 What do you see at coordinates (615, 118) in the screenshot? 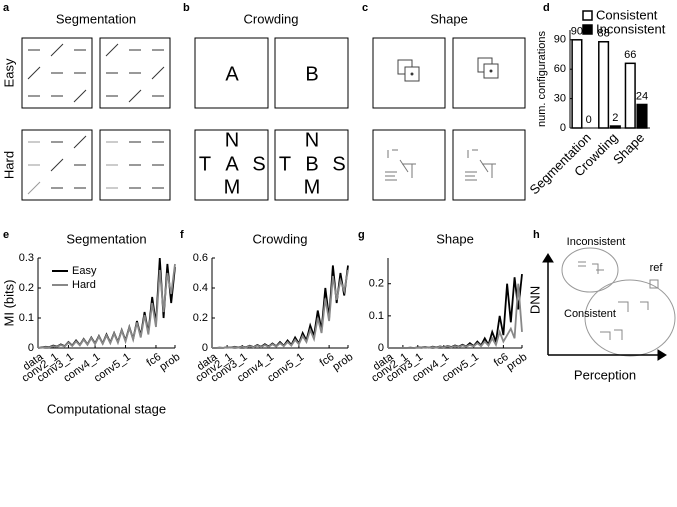
I see `value-label: 2` at bounding box center [615, 118].